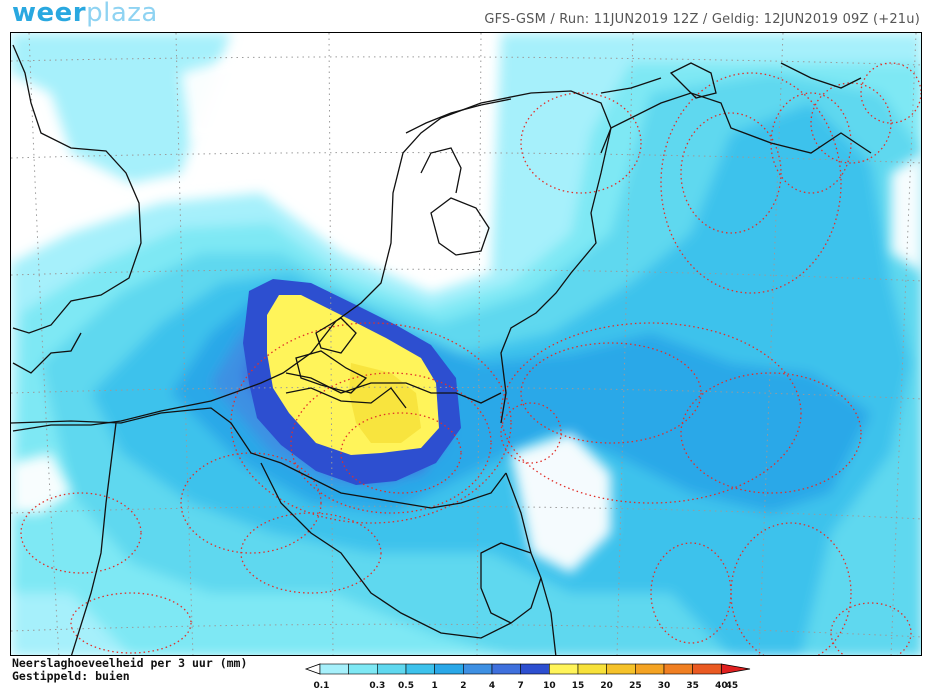 This screenshot has height=694, width=928. I want to click on valid-time: Geldig: 12JUN2019 09Z (+21u), so click(815, 19).